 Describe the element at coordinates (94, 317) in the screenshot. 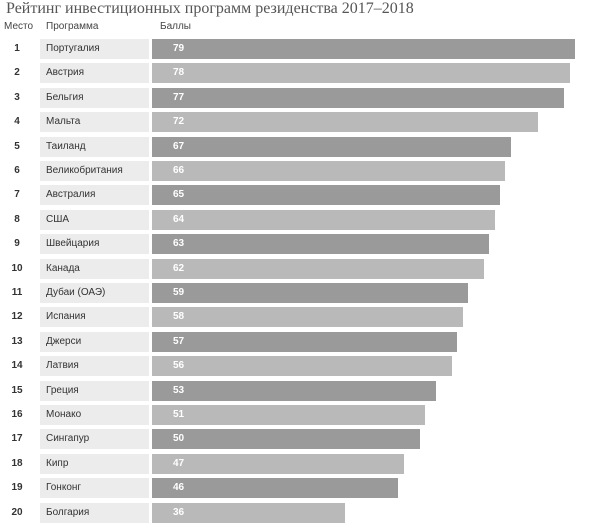

I see `category-label: Испания` at that location.